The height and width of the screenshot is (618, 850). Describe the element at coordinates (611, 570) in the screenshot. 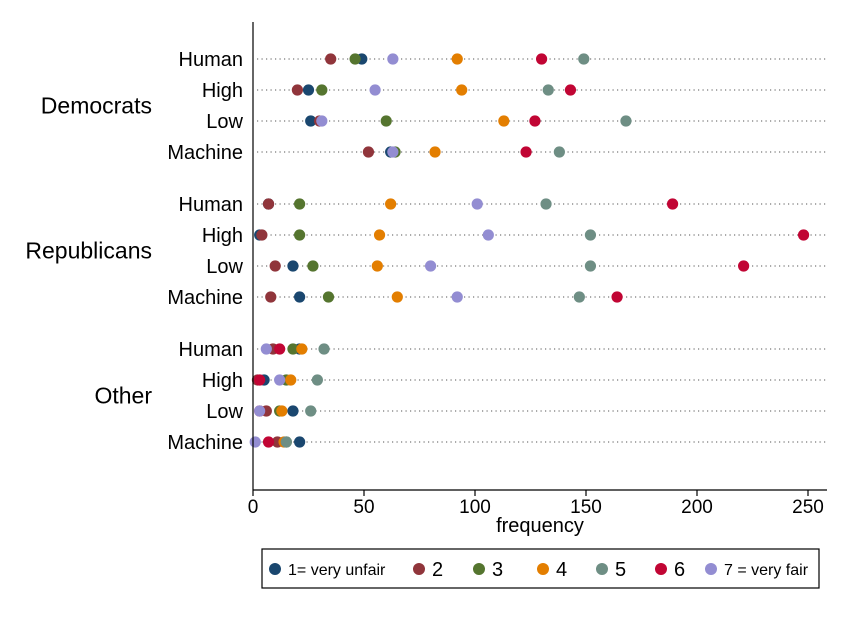

I see `legend-item: 5` at that location.